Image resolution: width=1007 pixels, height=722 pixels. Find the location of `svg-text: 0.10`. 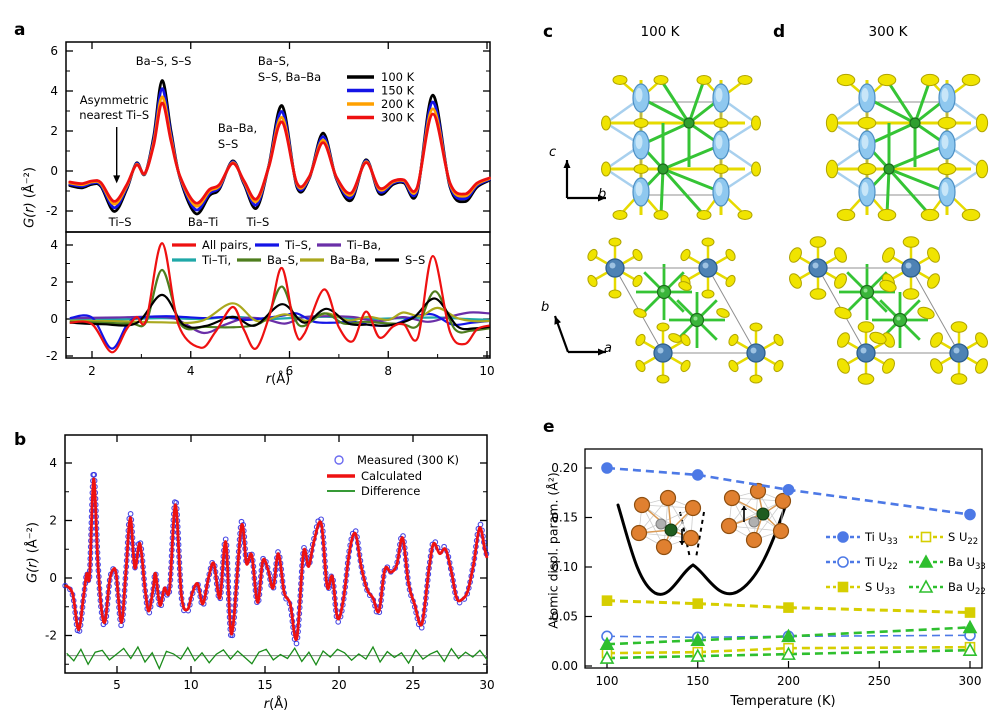

svg-text: 0.10 is located at coordinates (564, 567).